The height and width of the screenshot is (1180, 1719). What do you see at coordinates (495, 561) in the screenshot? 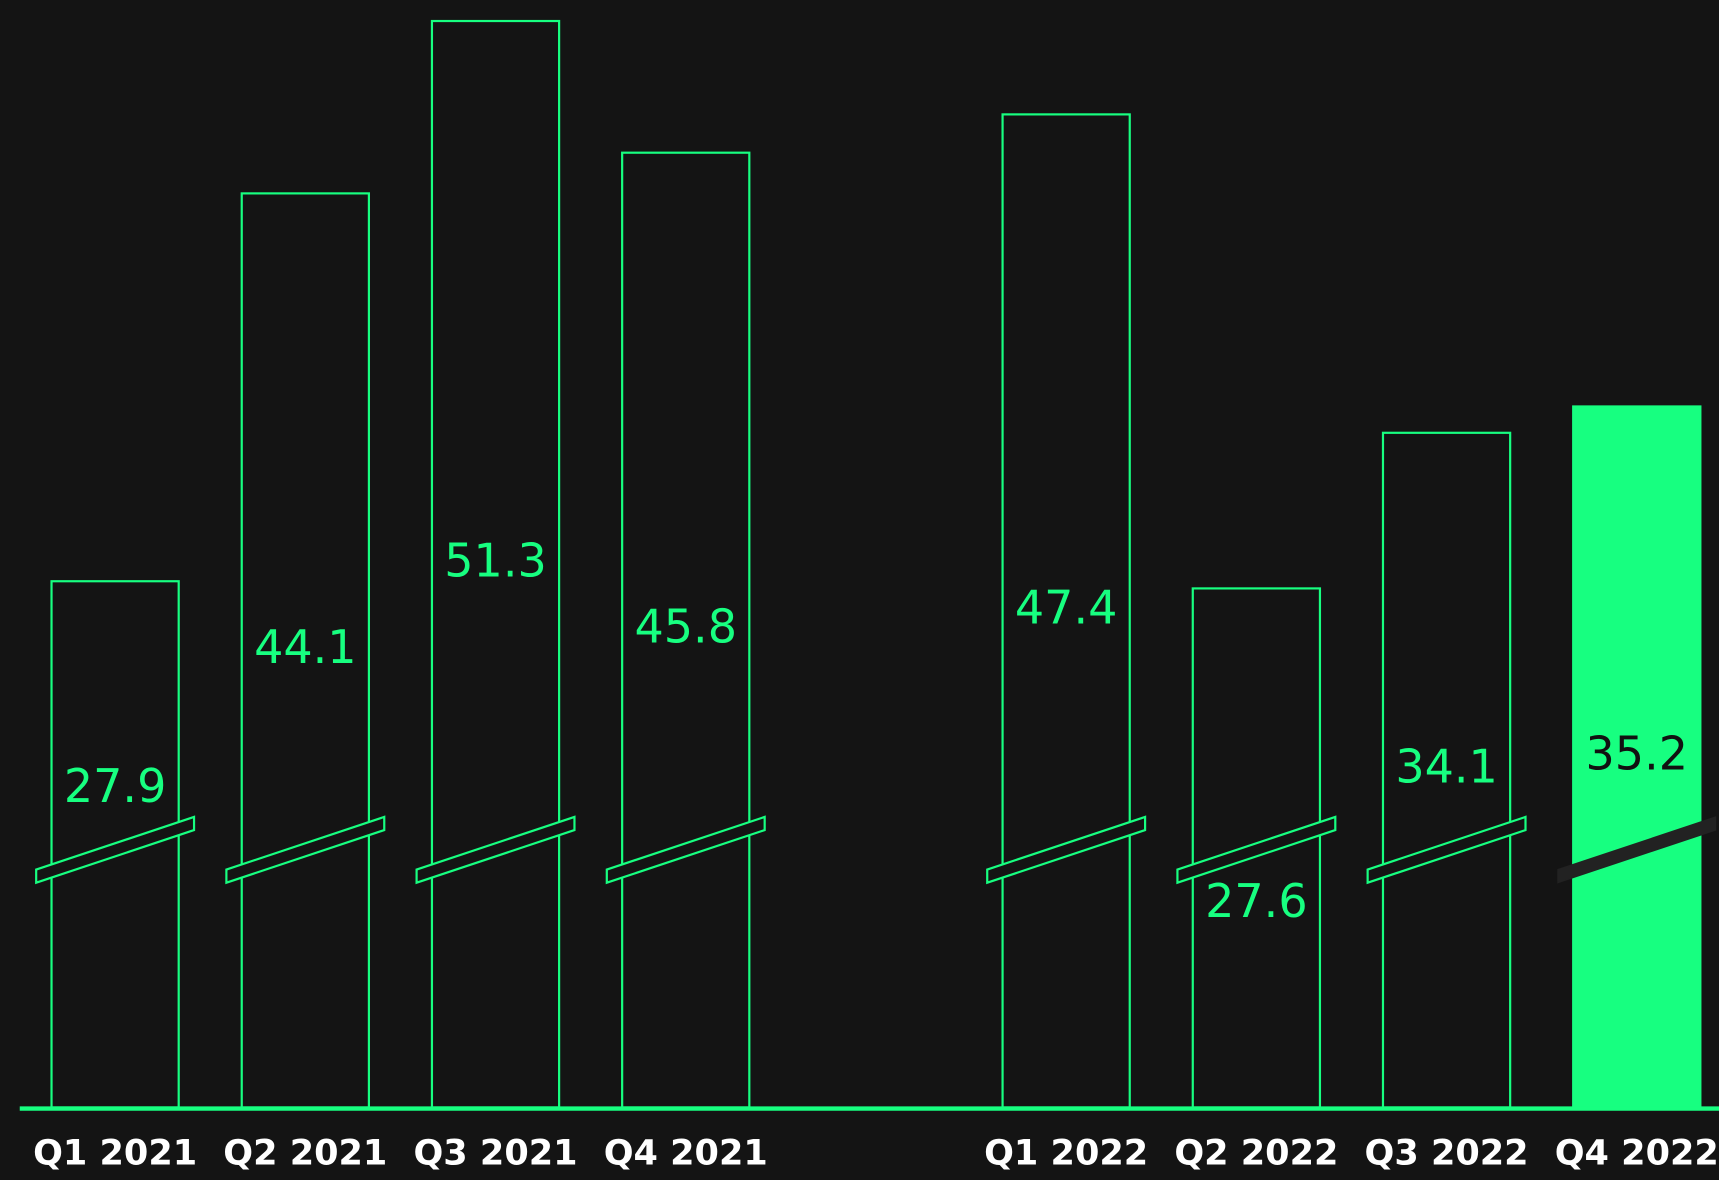
I see `value-label: 51.3` at bounding box center [495, 561].